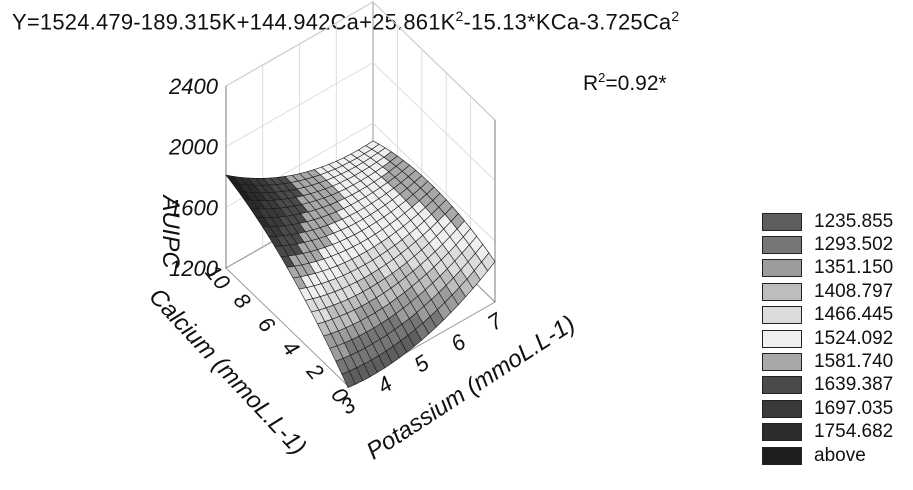  I want to click on x-tick-label: 7, so click(495, 321).